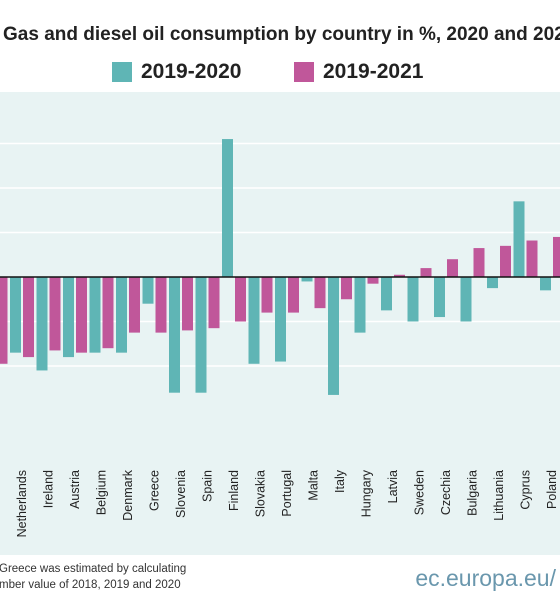 The image size is (560, 600). Describe the element at coordinates (95, 315) in the screenshot. I see `bar-2019-2020-belgium` at that location.